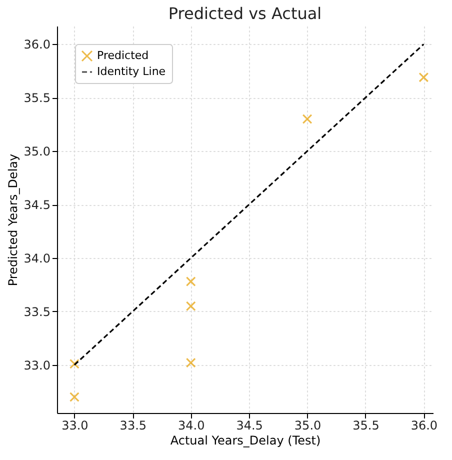 This screenshot has height=460, width=452. Describe the element at coordinates (37, 365) in the screenshot. I see `y-tick-label: 33.0` at that location.